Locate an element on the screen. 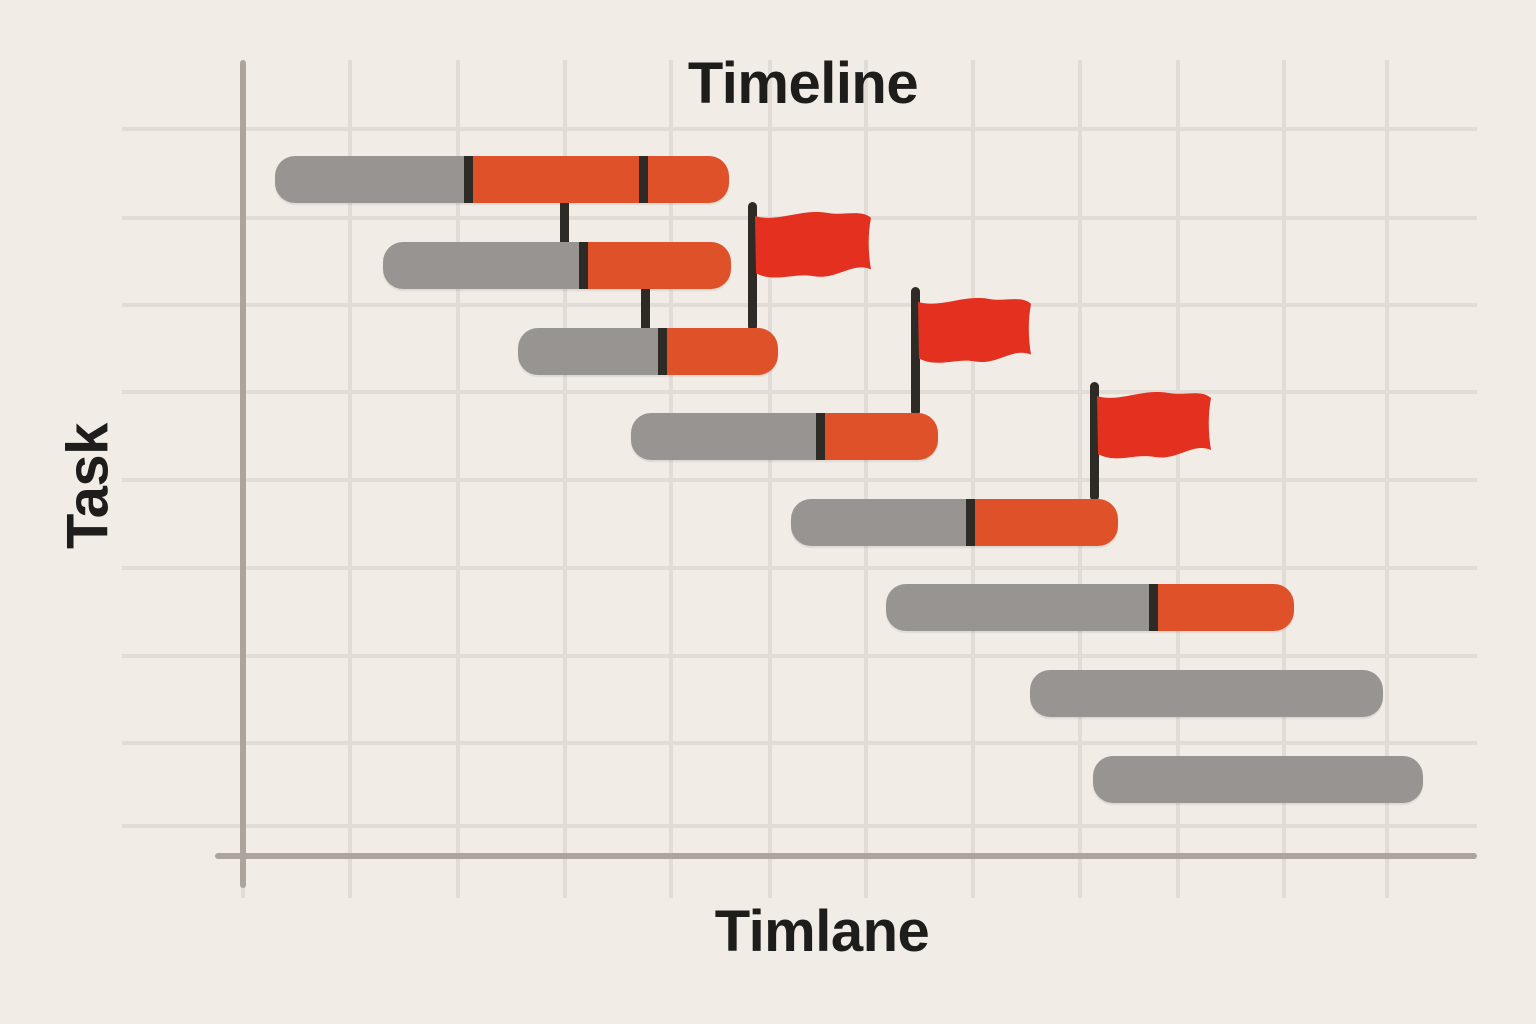  chart-title: Timeline is located at coordinates (803, 83).